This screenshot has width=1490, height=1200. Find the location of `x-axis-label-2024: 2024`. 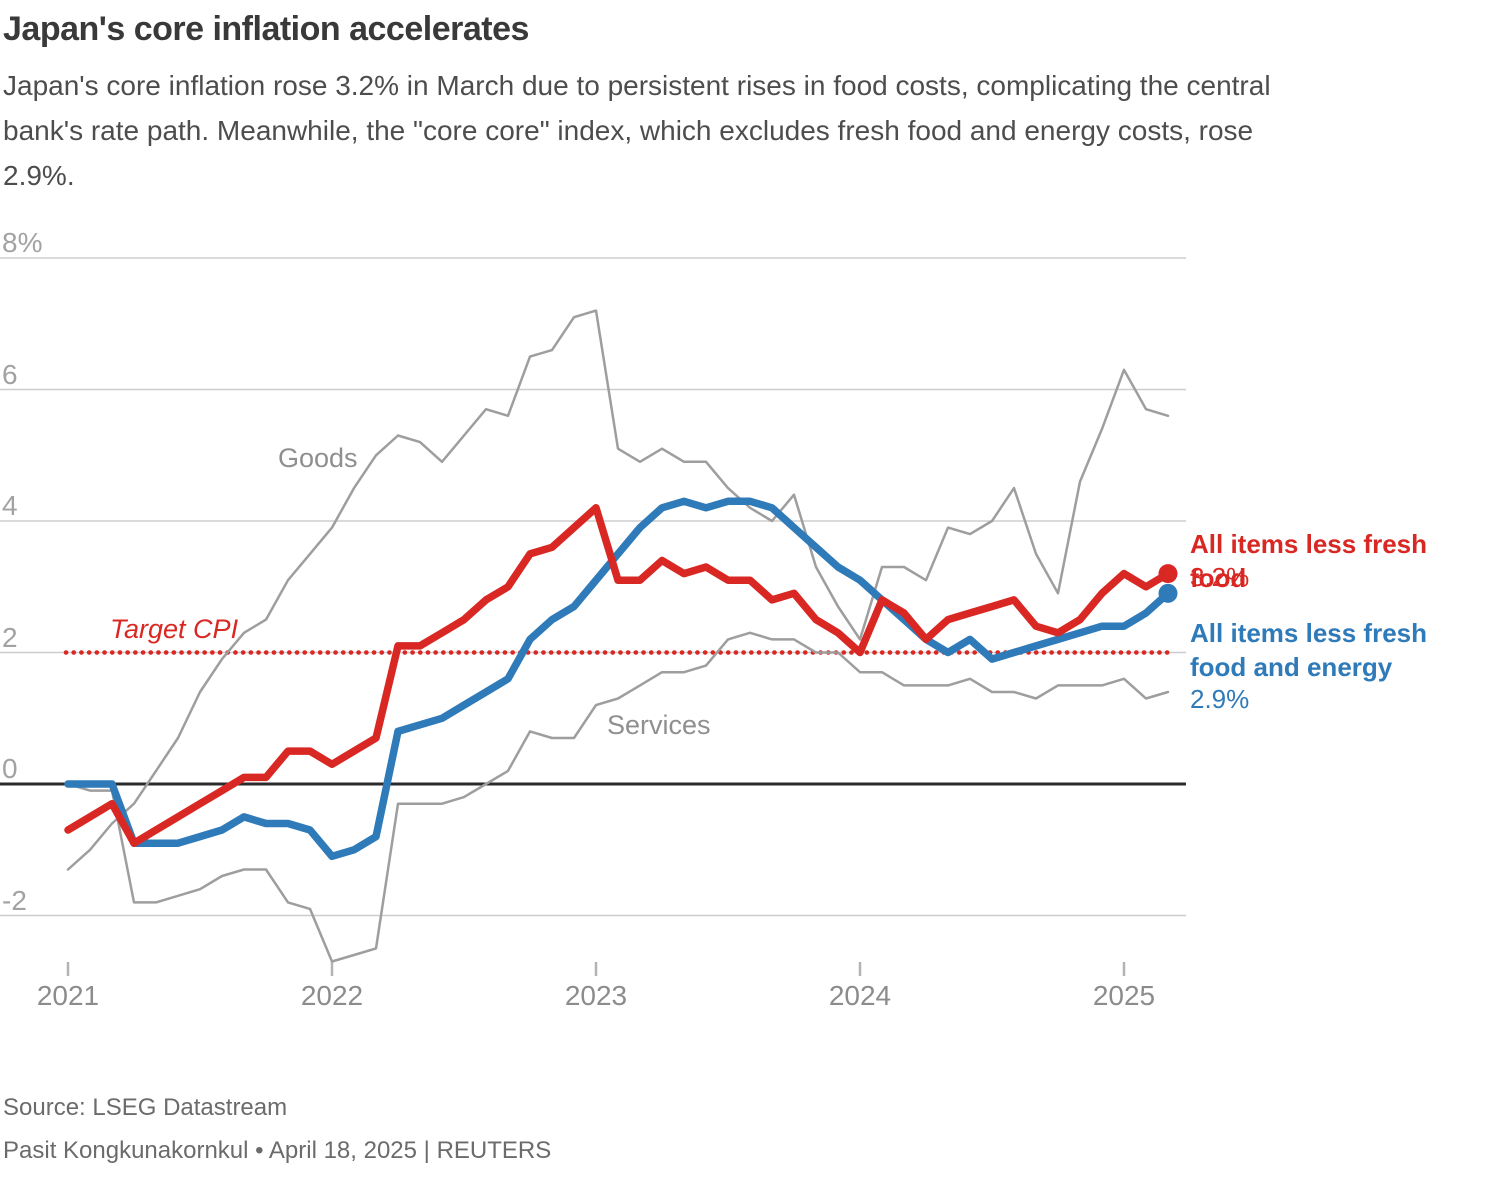

x-axis-label-2024: 2024 is located at coordinates (860, 995).